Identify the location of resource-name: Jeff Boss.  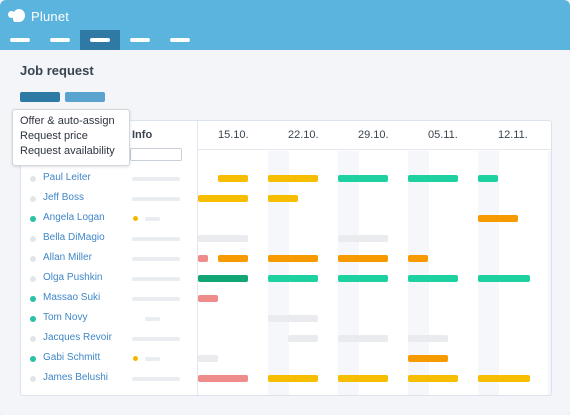
(63, 197).